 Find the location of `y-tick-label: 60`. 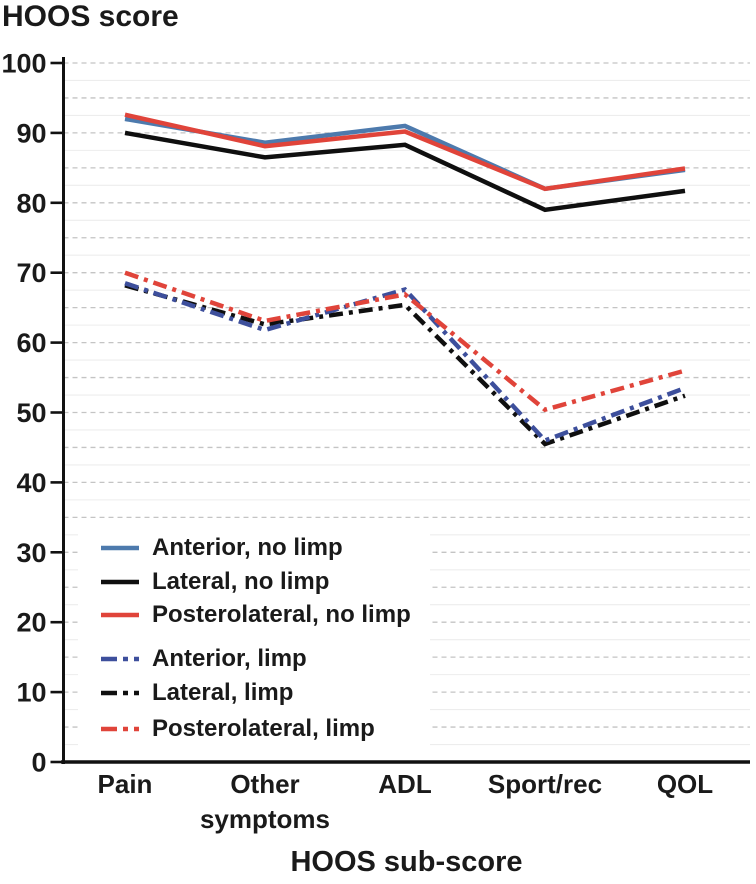

y-tick-label: 60 is located at coordinates (31, 343).